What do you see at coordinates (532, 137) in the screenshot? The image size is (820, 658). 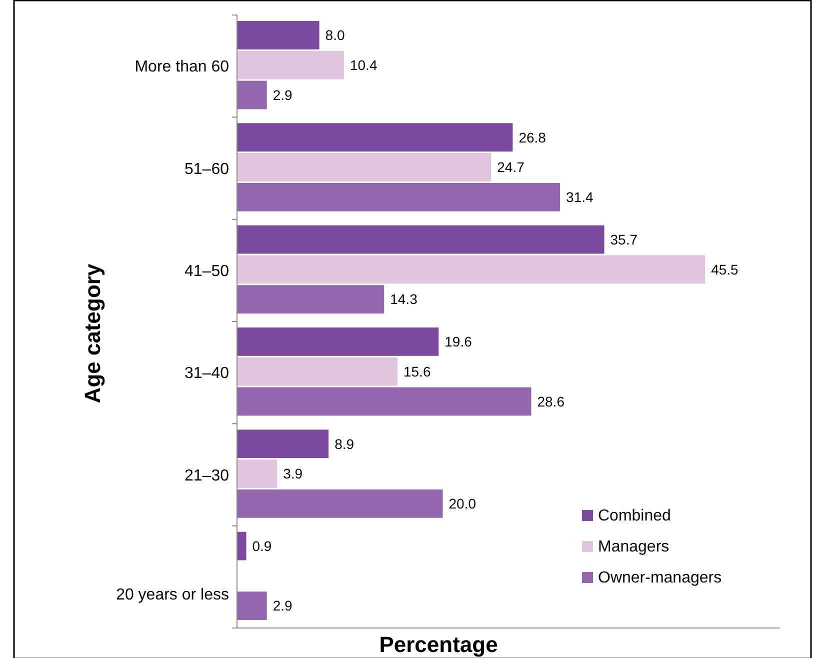 I see `data-label: 26.8` at bounding box center [532, 137].